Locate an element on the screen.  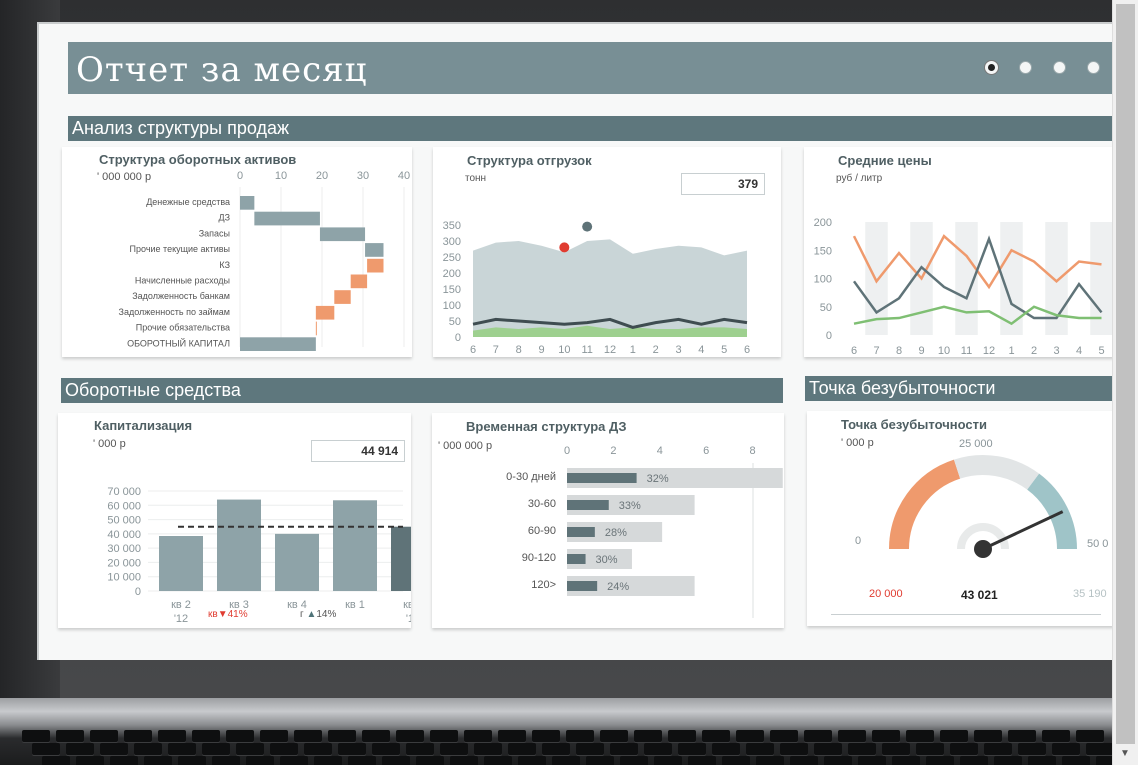
prices-xtick: 6 is located at coordinates (854, 351).